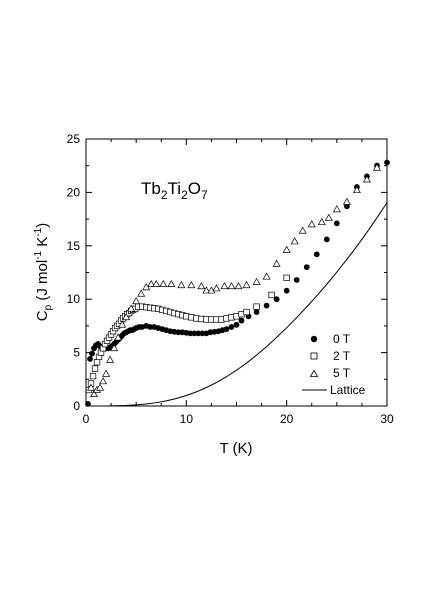 This screenshot has height=599, width=436. I want to click on annot-tb: Tb, so click(151, 188).